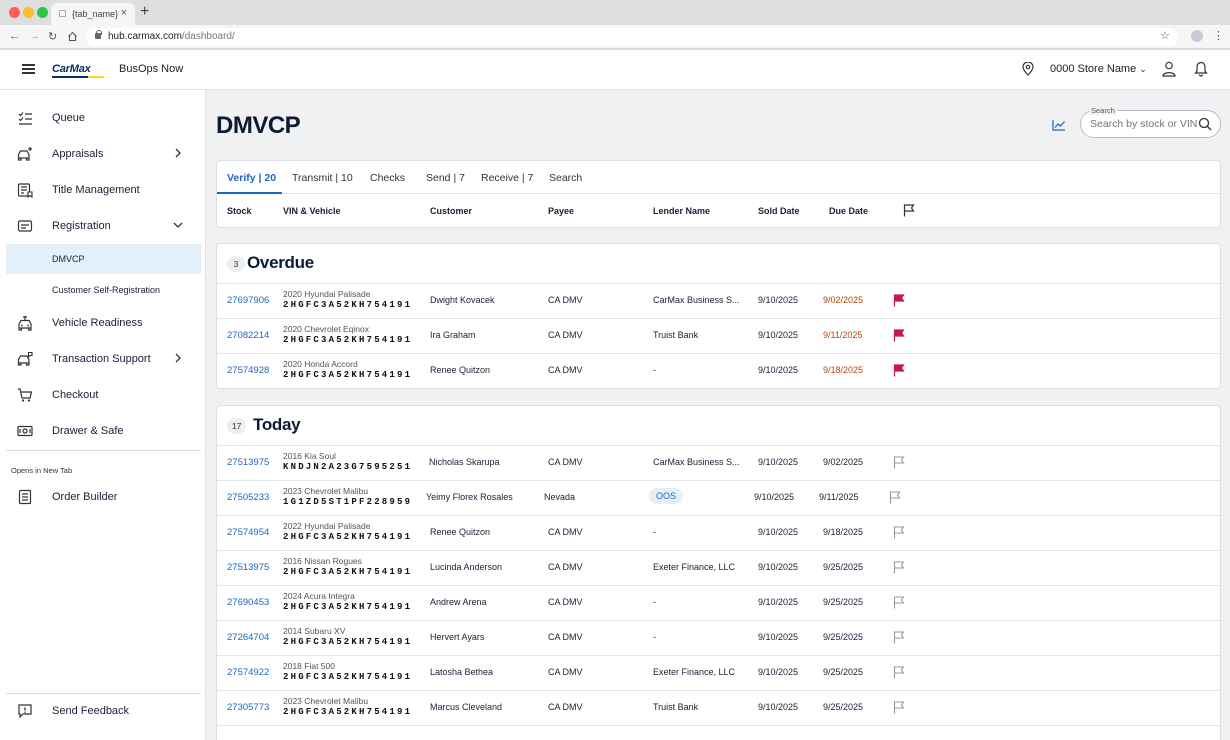 The height and width of the screenshot is (740, 1230). What do you see at coordinates (28, 69) in the screenshot?
I see `hamburger-menu-icon` at bounding box center [28, 69].